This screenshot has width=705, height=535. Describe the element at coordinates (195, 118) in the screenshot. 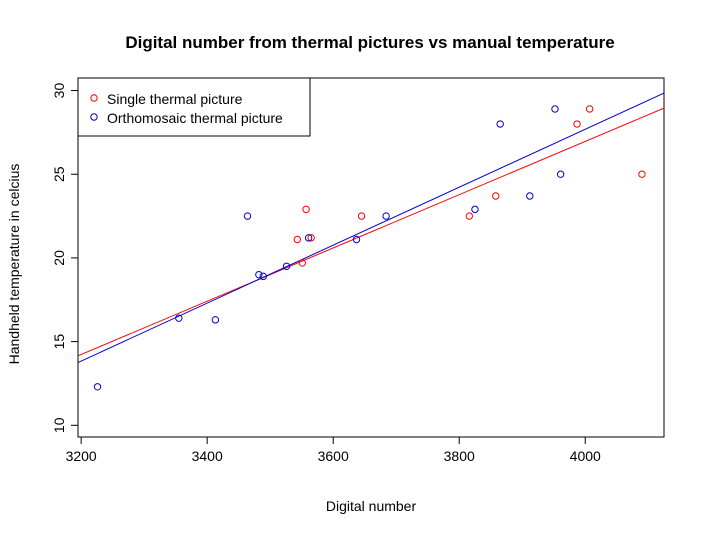

I see `legend-label-orthomosaic: Orthomosaic thermal picture` at that location.